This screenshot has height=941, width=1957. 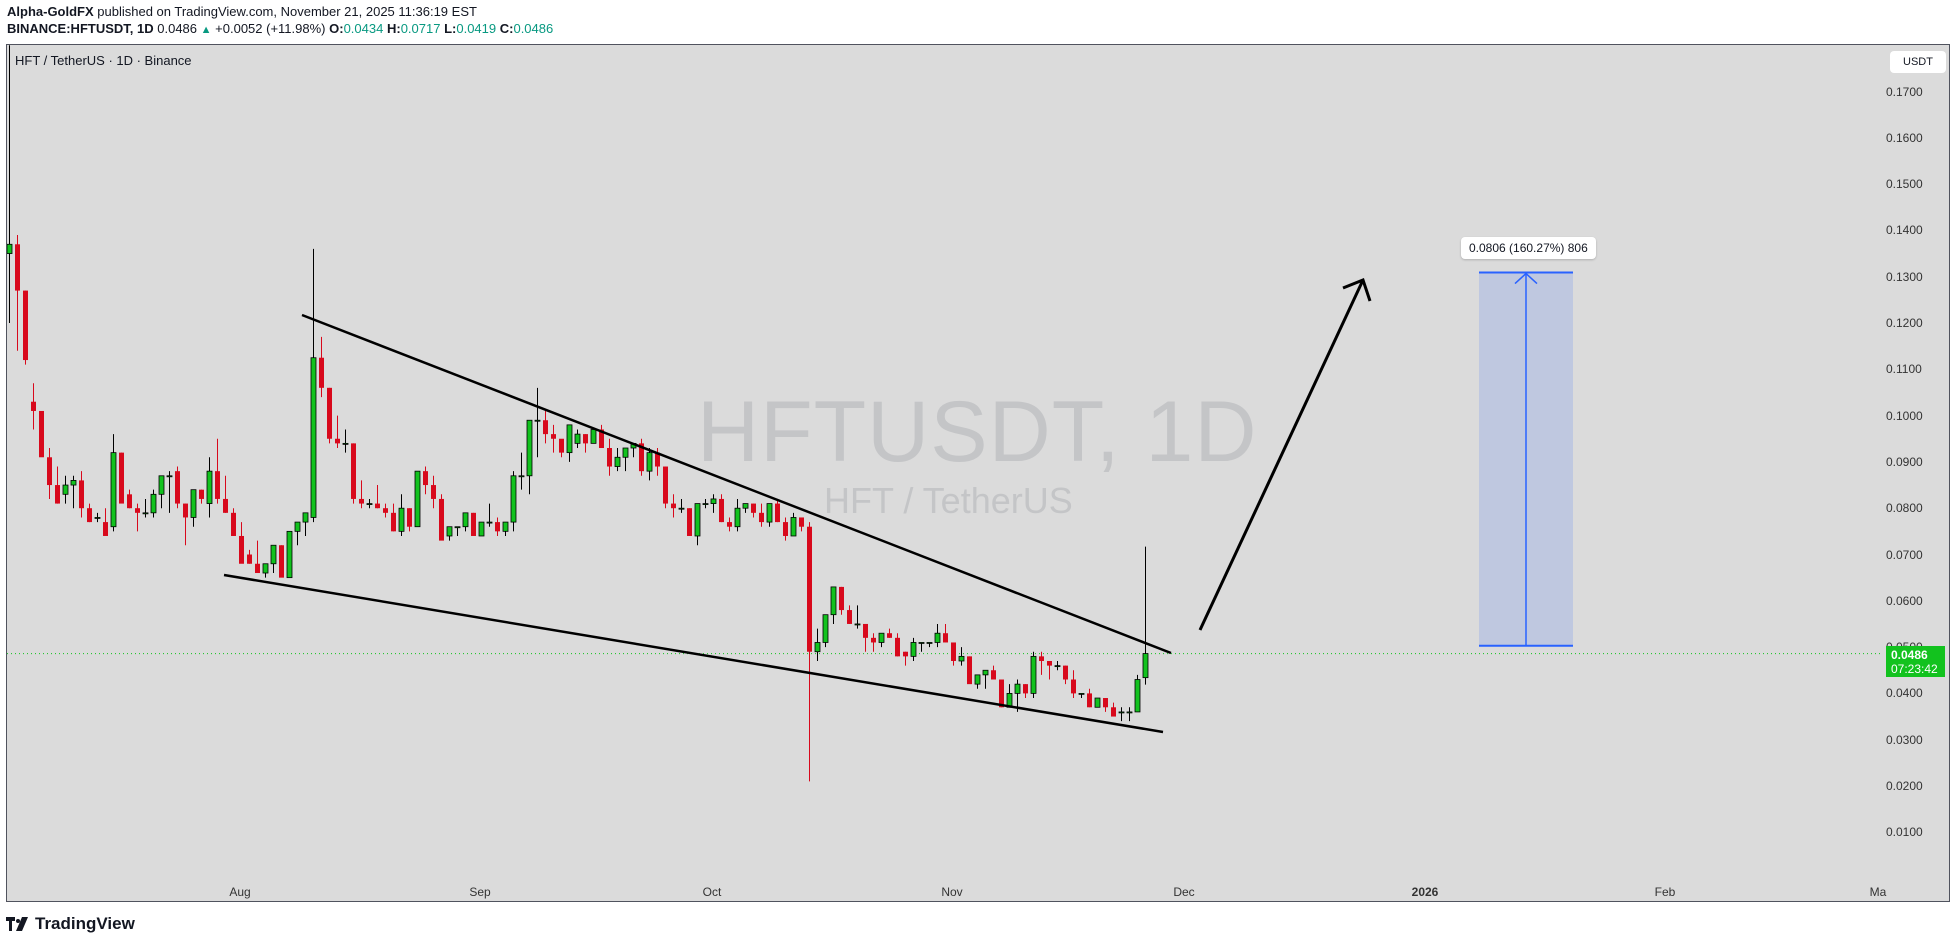 What do you see at coordinates (1904, 91) in the screenshot?
I see `price-axis-label: 0.1700` at bounding box center [1904, 91].